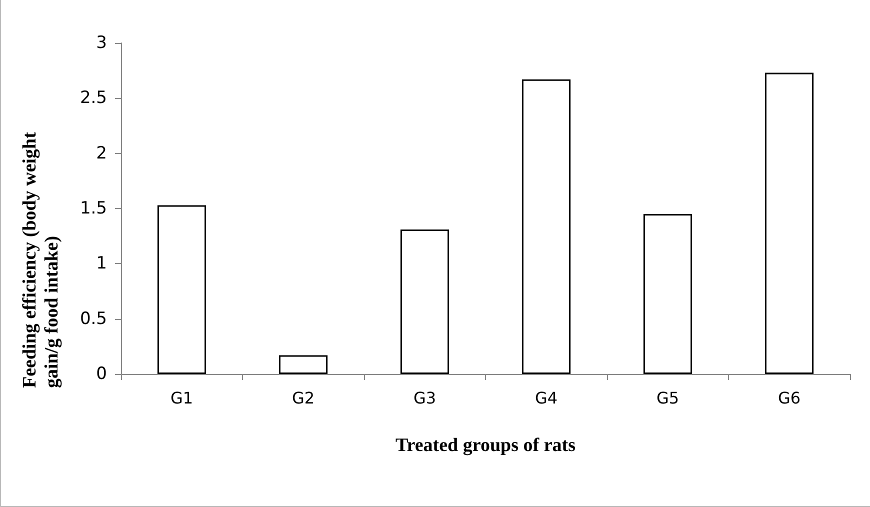  I want to click on y-tick-label: 0, so click(101, 374).